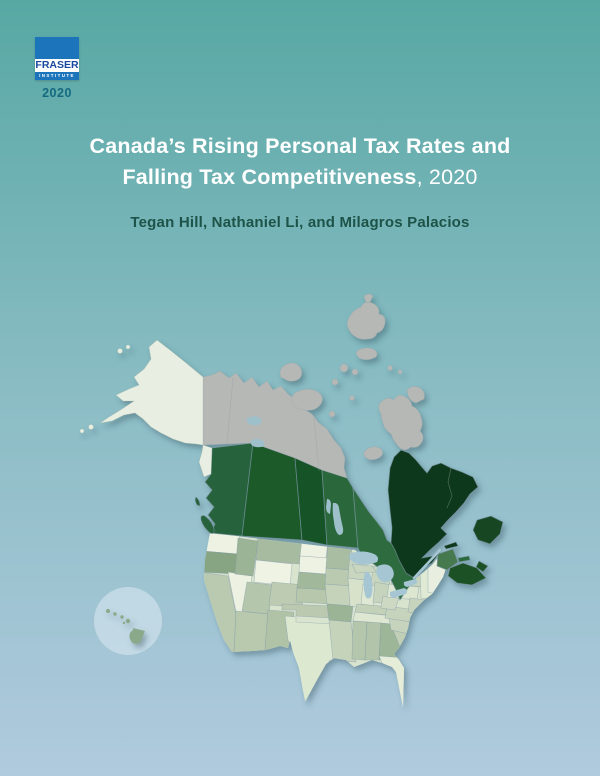  What do you see at coordinates (364, 568) in the screenshot?
I see `region-michigan-up` at bounding box center [364, 568].